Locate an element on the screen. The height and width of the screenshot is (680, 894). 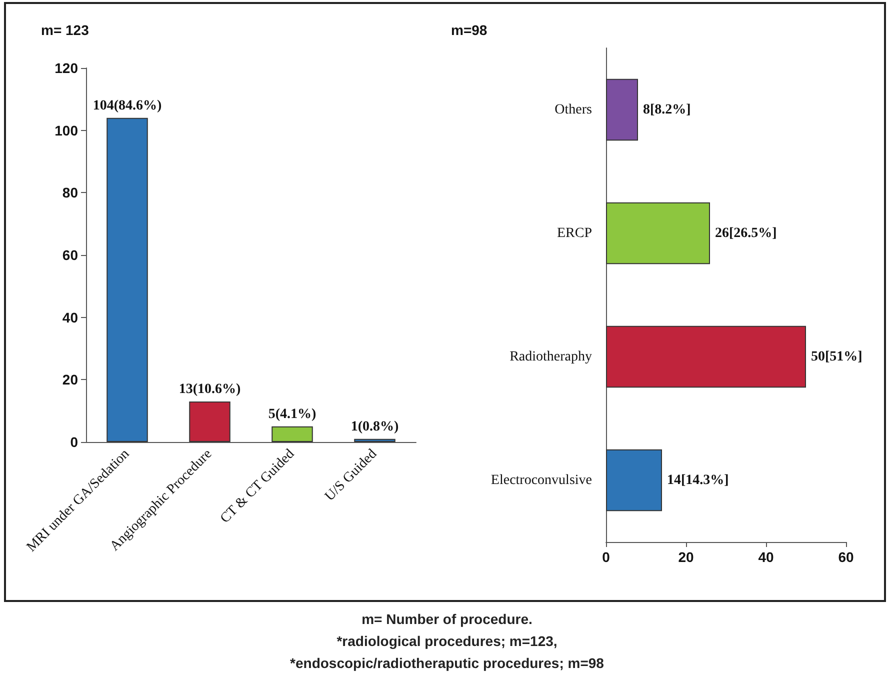
x-tick-label: 20 is located at coordinates (686, 557).